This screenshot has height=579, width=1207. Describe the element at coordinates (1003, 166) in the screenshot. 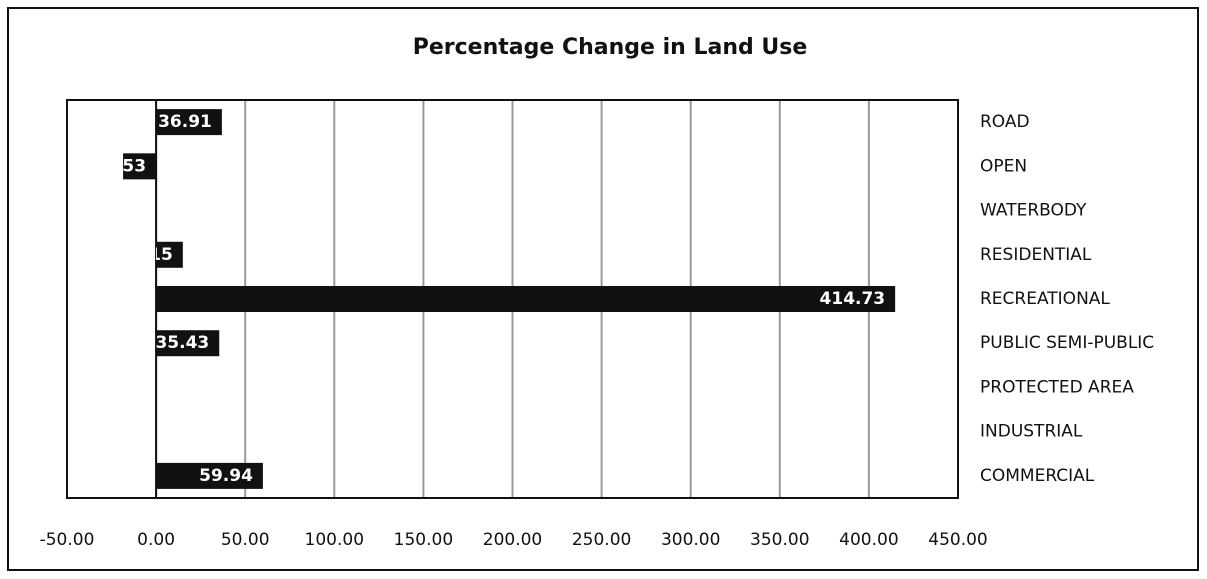

I see `y-tick-label: OPEN` at that location.